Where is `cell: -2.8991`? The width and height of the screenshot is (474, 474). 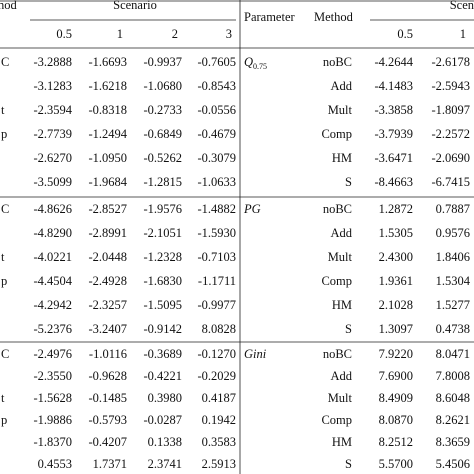
cell: -2.8991 is located at coordinates (107, 233).